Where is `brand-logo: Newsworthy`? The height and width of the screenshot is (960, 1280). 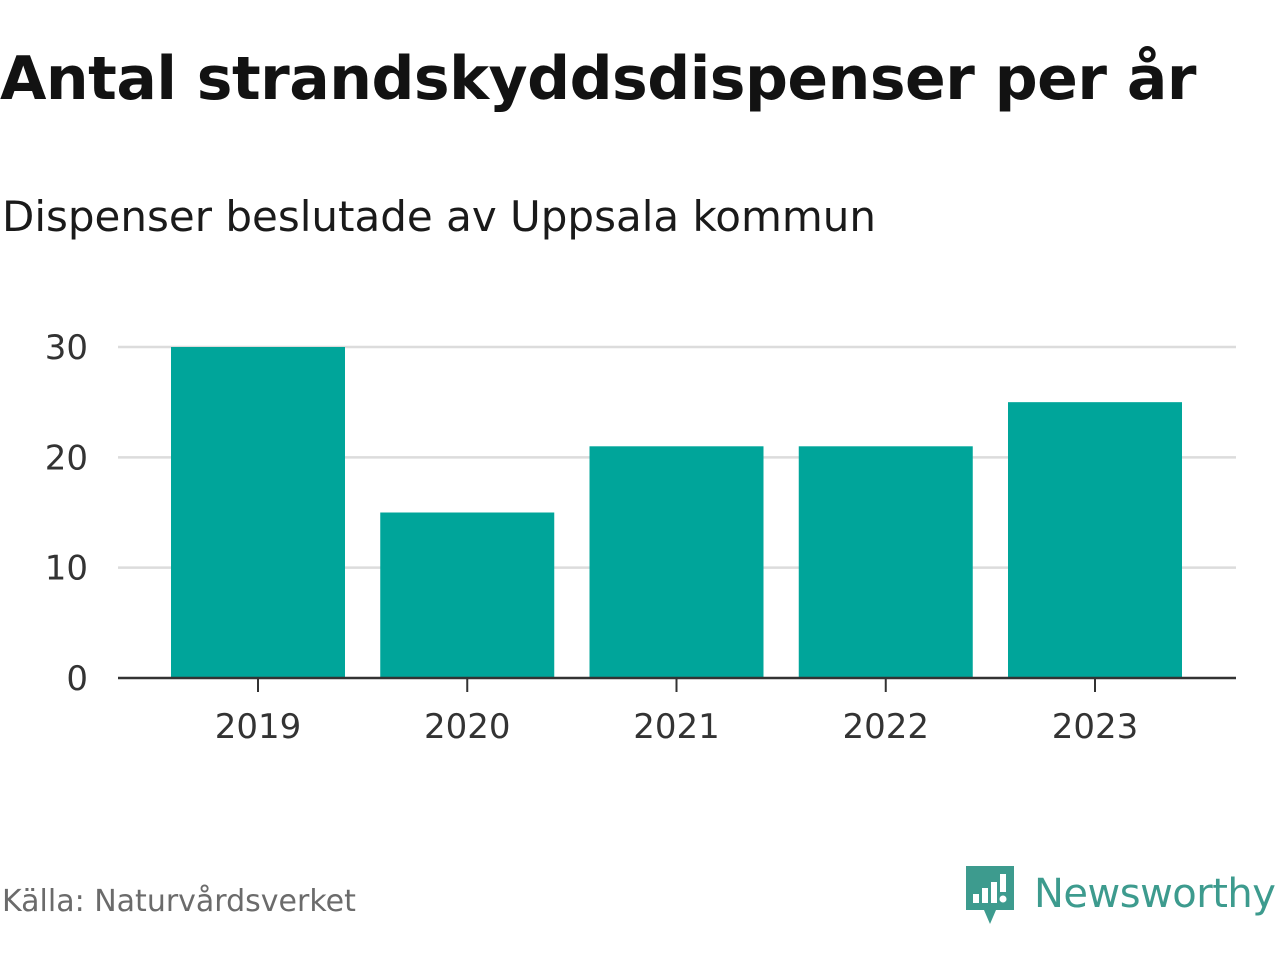
brand-logo: Newsworthy is located at coordinates (1120, 894).